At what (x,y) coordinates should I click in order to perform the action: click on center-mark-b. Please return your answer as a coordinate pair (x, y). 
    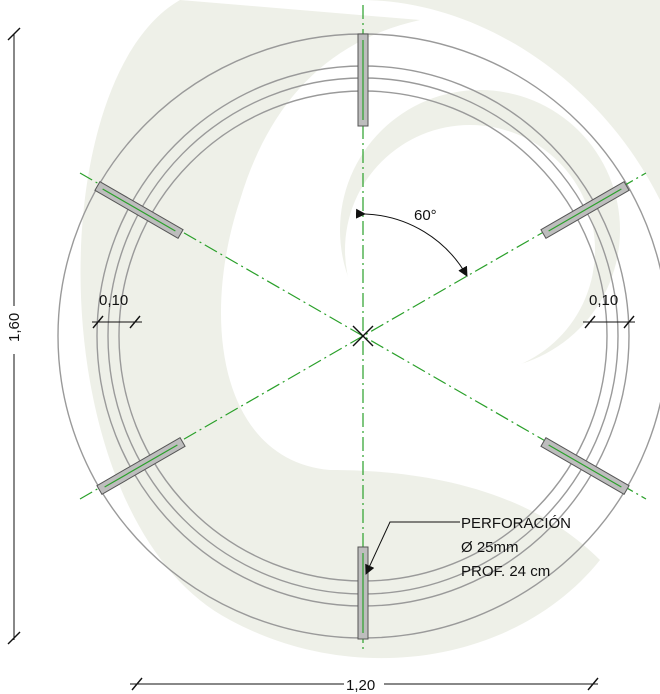
    Looking at the image, I should click on (363, 336).